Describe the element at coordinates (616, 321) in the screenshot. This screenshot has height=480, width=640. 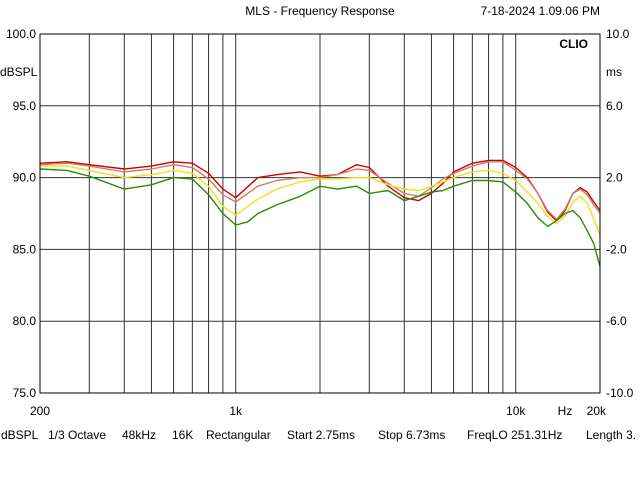
I see `y2-tick-label: -6.0` at that location.